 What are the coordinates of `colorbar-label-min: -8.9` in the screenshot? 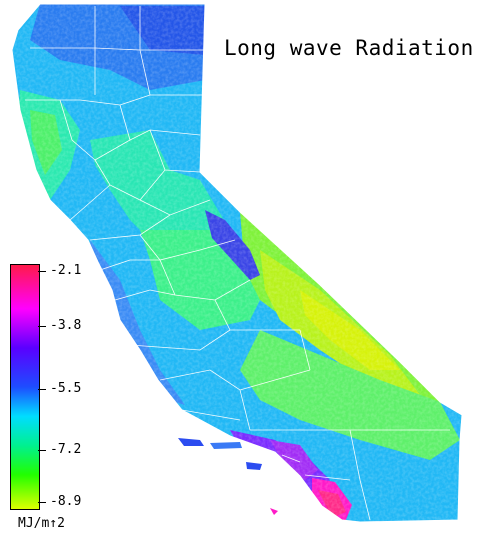 It's located at (66, 501).